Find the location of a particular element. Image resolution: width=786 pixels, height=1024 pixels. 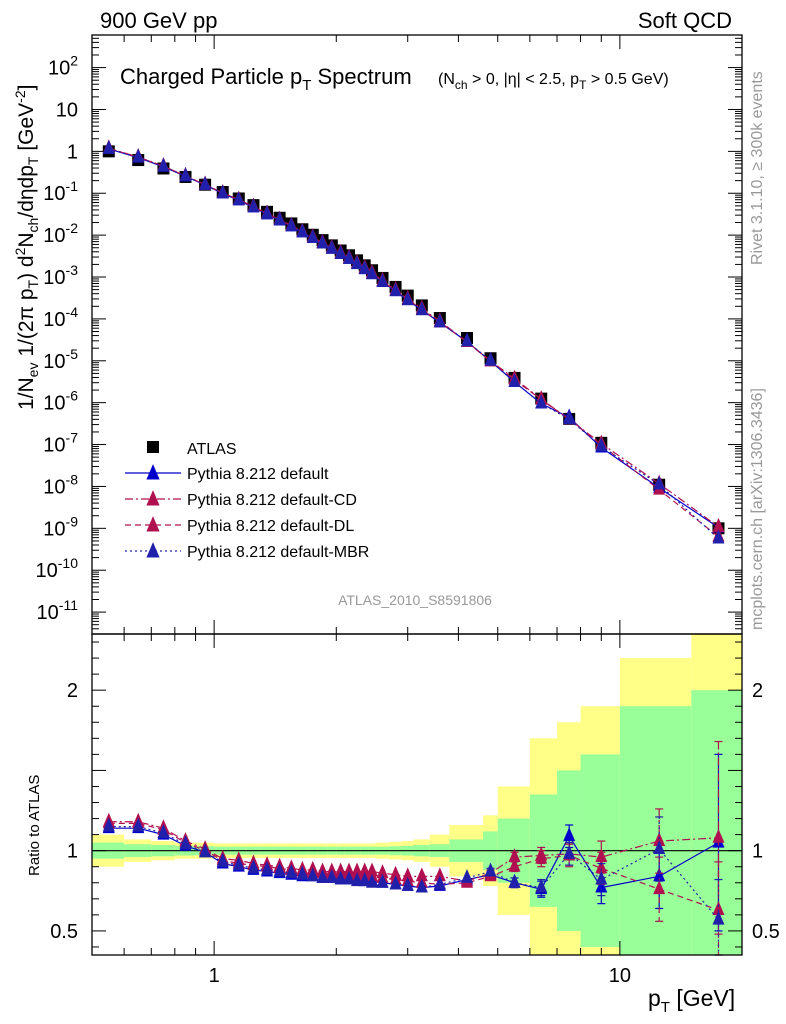

legend-label: Pythia 8.212 default-CD is located at coordinates (272, 500).